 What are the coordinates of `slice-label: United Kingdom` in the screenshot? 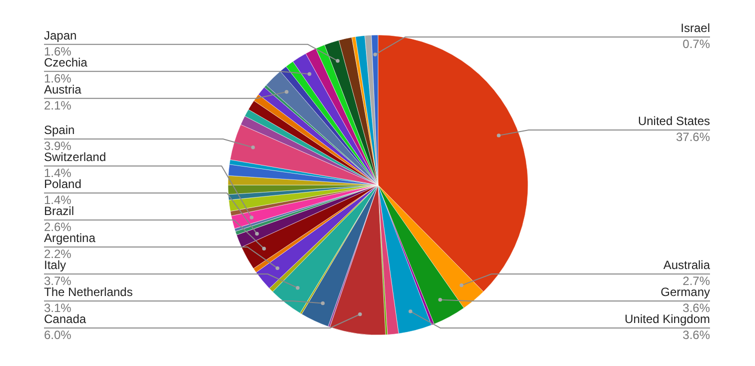 It's located at (667, 319).